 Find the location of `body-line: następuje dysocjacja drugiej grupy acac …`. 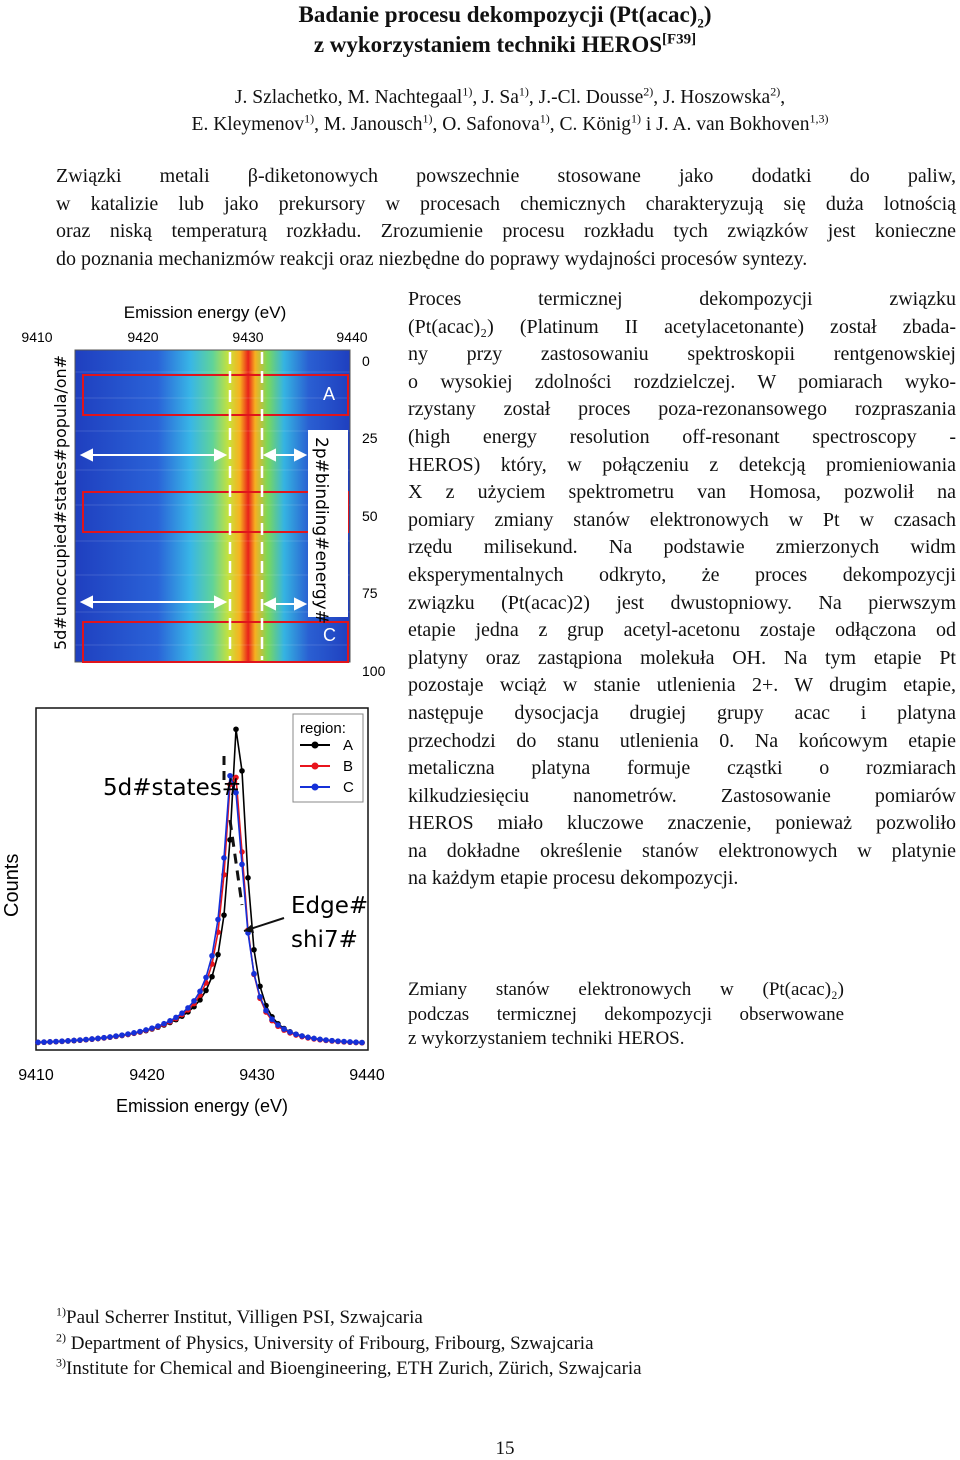

body-line: następuje dysocjacja drugiej grupy acac … is located at coordinates (682, 712).